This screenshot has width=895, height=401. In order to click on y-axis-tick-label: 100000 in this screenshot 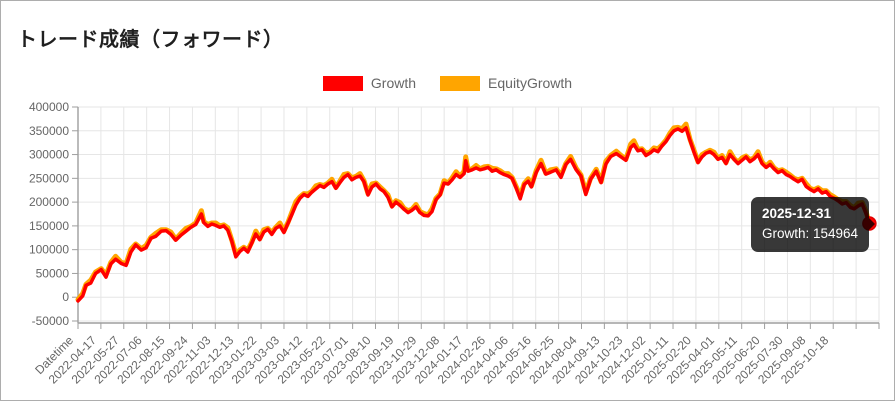, I will do `click(49, 250)`.